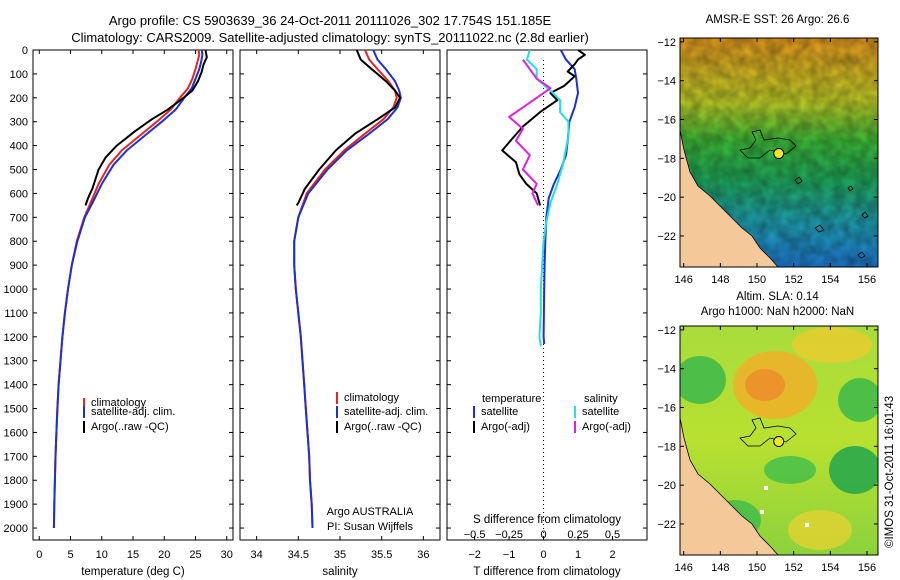  I want to click on legend-temp-argo-label: Argo(-adj), so click(505, 427).